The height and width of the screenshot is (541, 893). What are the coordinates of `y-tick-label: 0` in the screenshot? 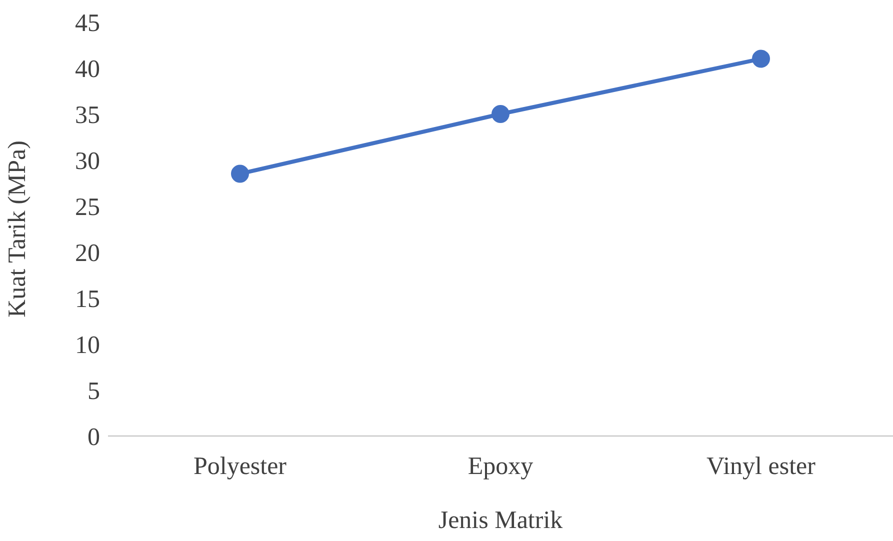 It's located at (94, 437).